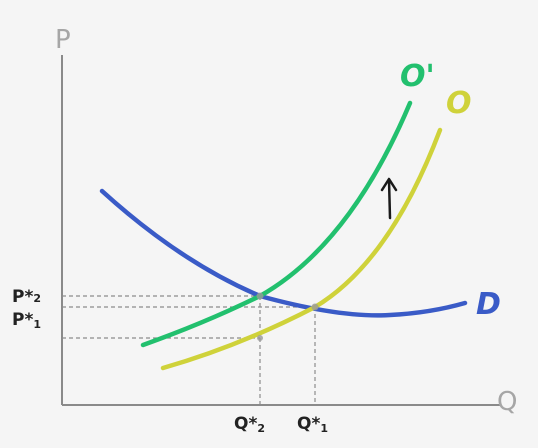 This screenshot has height=448, width=538. Describe the element at coordinates (245, 424) in the screenshot. I see `quantity-label-q2-main: Q*` at that location.